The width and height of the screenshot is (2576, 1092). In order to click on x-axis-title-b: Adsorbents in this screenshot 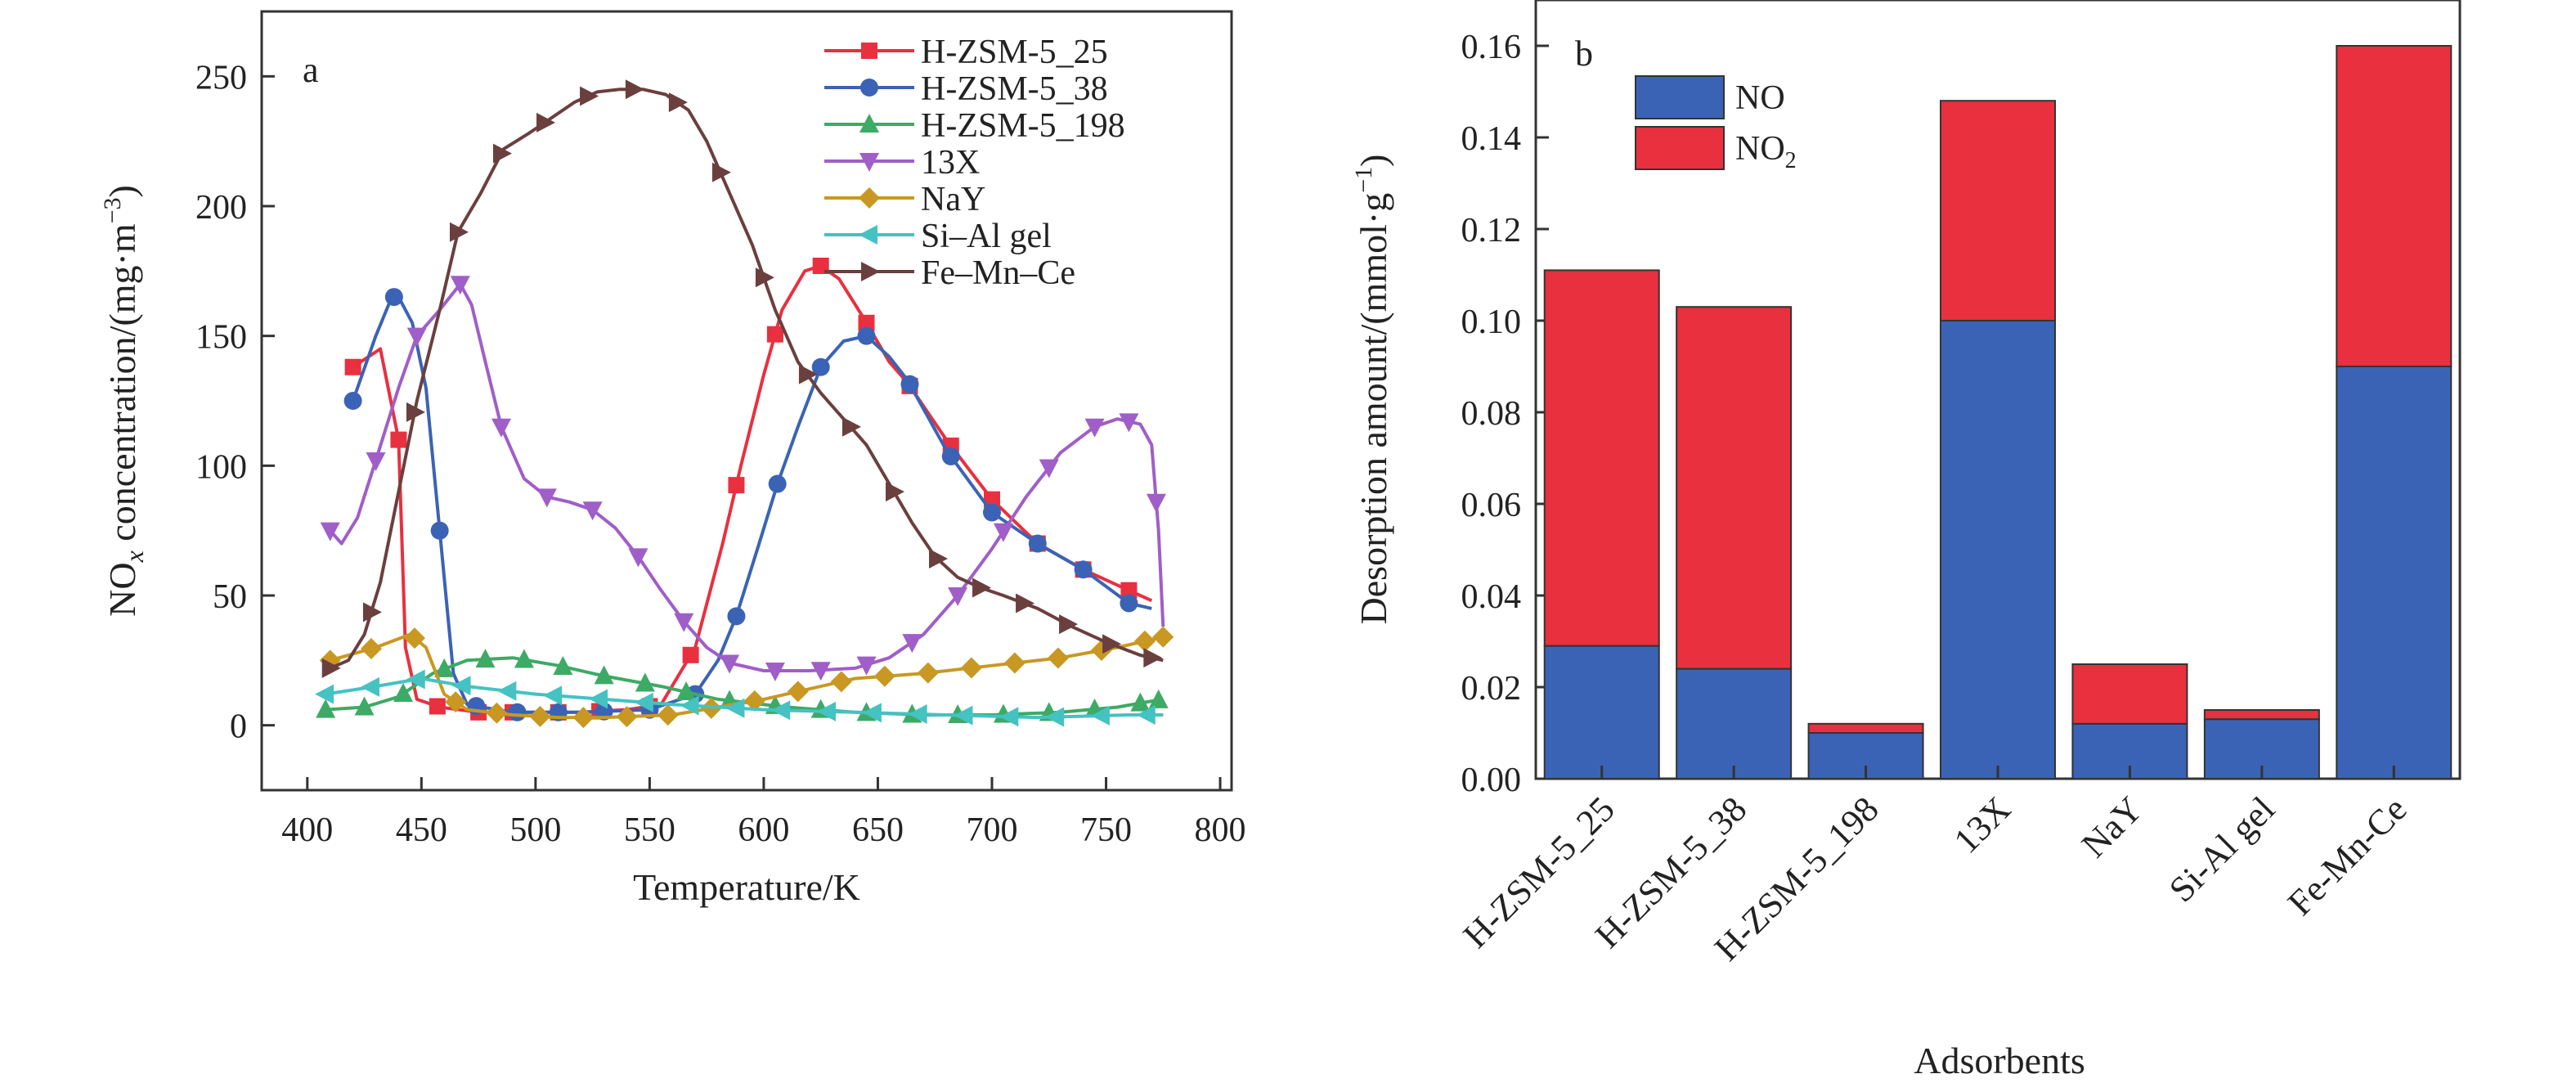, I will do `click(1999, 1061)`.